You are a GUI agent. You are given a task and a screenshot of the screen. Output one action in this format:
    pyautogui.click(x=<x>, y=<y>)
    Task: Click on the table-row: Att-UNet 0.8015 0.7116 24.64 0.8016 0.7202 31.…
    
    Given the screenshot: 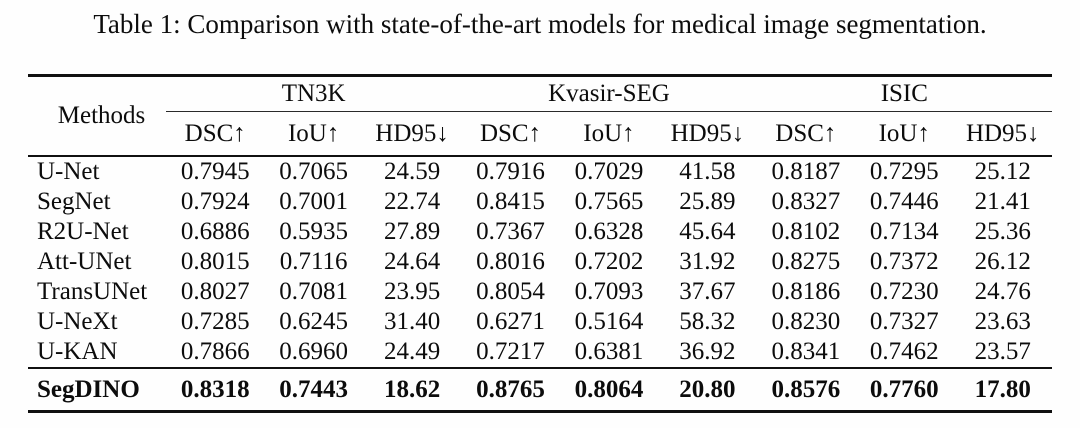 What is the action you would take?
    pyautogui.click(x=540, y=262)
    